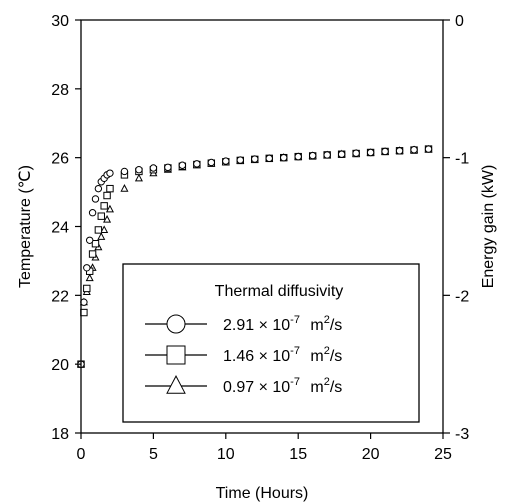 Image resolution: width=515 pixels, height=504 pixels. Describe the element at coordinates (176, 355) in the screenshot. I see `legend-marker-square` at that location.